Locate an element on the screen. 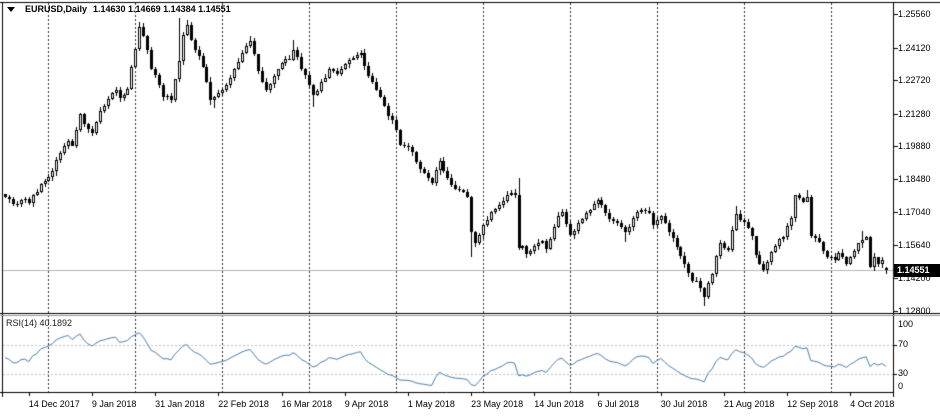  rsi-current-value: 40.1892 is located at coordinates (56, 323).